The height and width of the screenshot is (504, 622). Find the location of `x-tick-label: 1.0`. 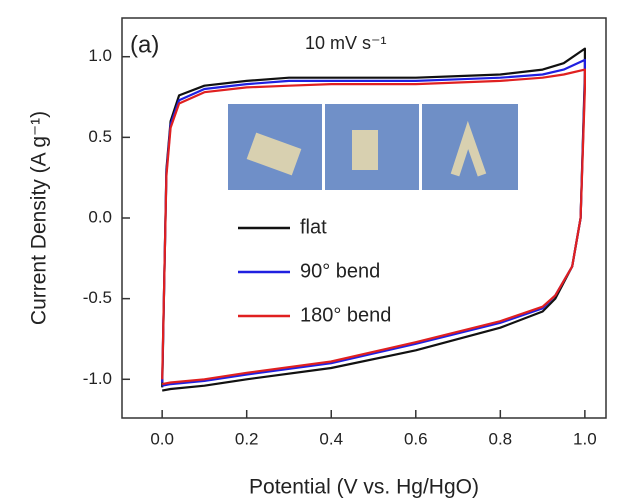

x-tick-label: 1.0 is located at coordinates (585, 438).